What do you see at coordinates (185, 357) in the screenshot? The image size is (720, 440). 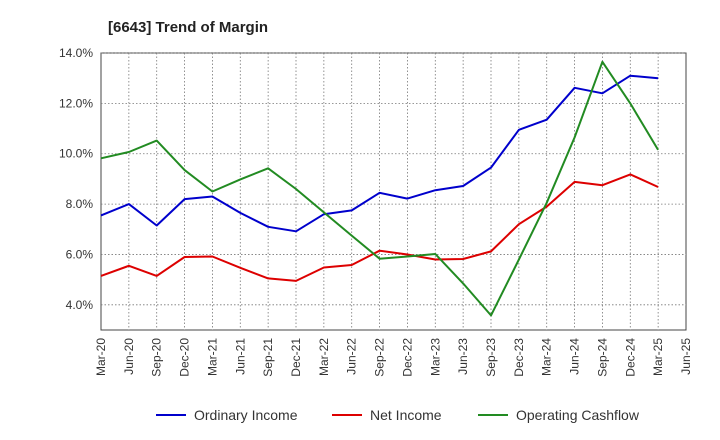 I see `x-tick-label: Dec-20` at bounding box center [185, 357].